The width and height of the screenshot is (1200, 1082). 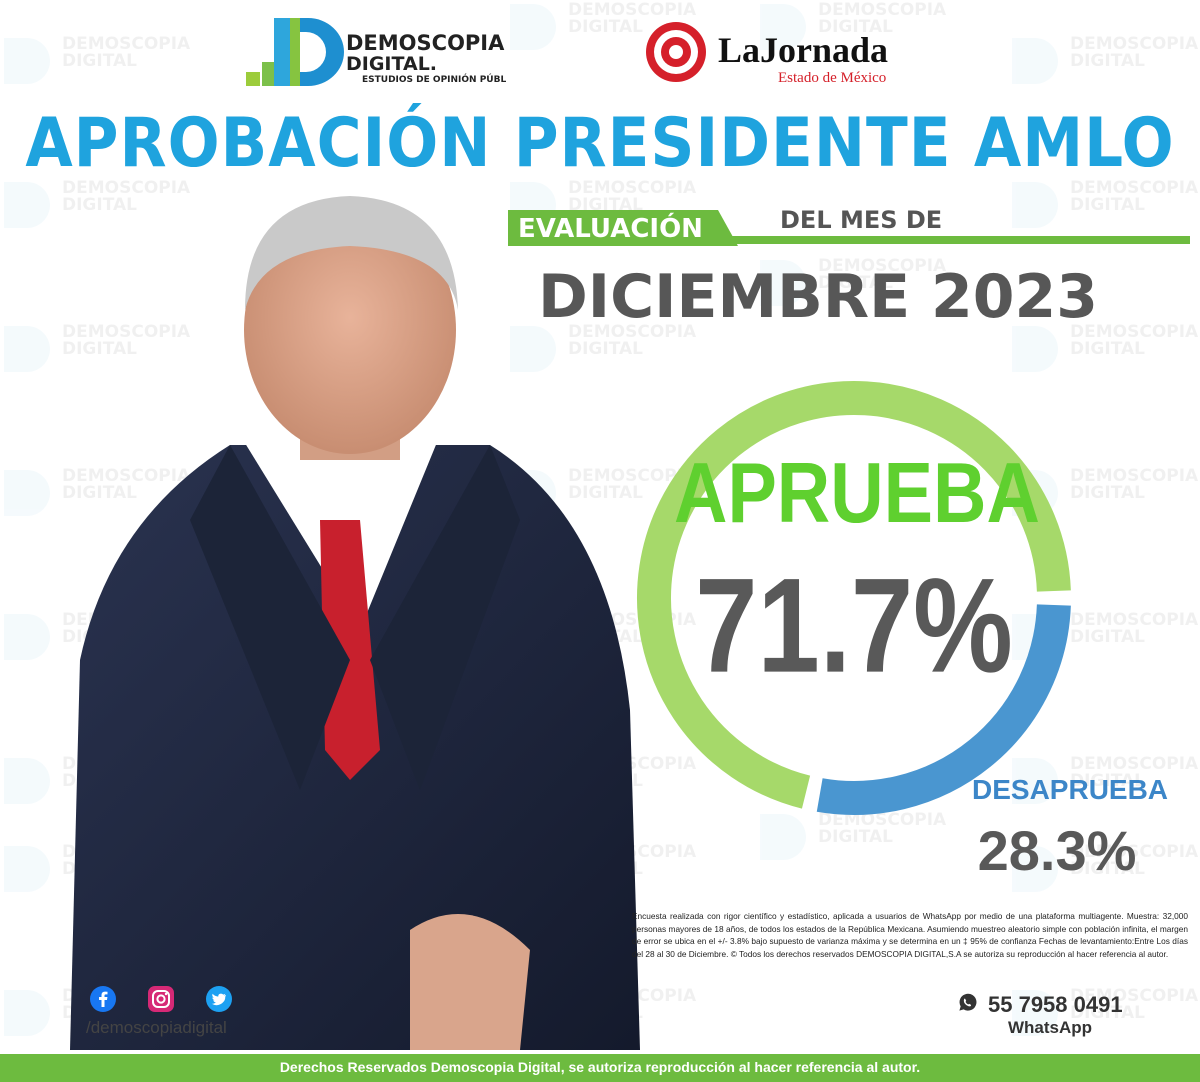 I want to click on social-links: /demoscopiadigital, so click(x=171, y=1014).